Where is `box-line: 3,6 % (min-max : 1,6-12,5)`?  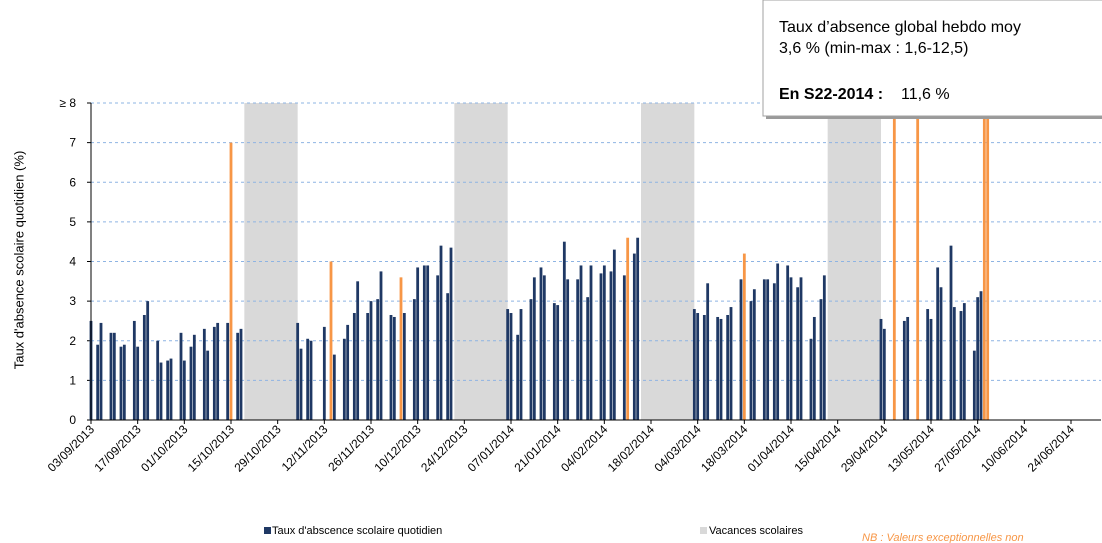
box-line: 3,6 % (min-max : 1,6-12,5) is located at coordinates (873, 48).